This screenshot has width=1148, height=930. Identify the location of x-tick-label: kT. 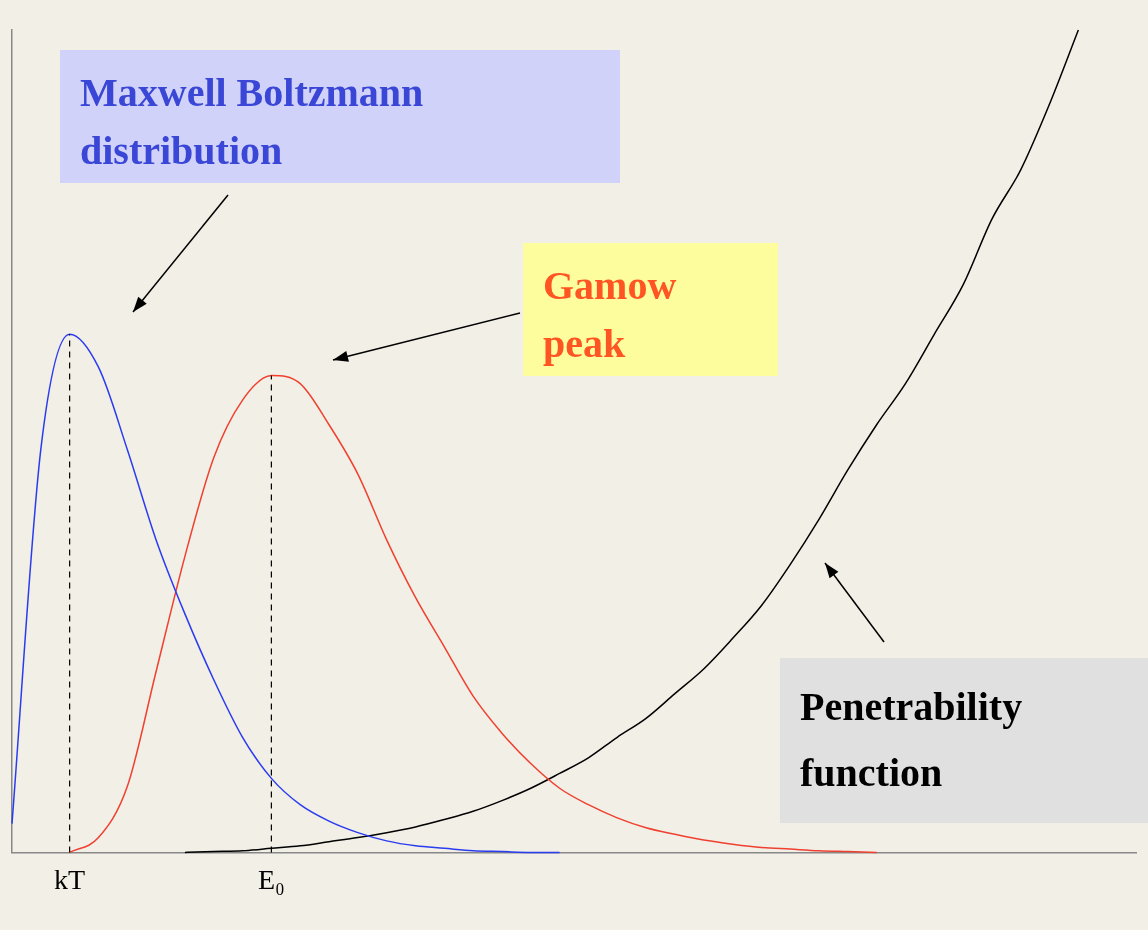
(70, 879).